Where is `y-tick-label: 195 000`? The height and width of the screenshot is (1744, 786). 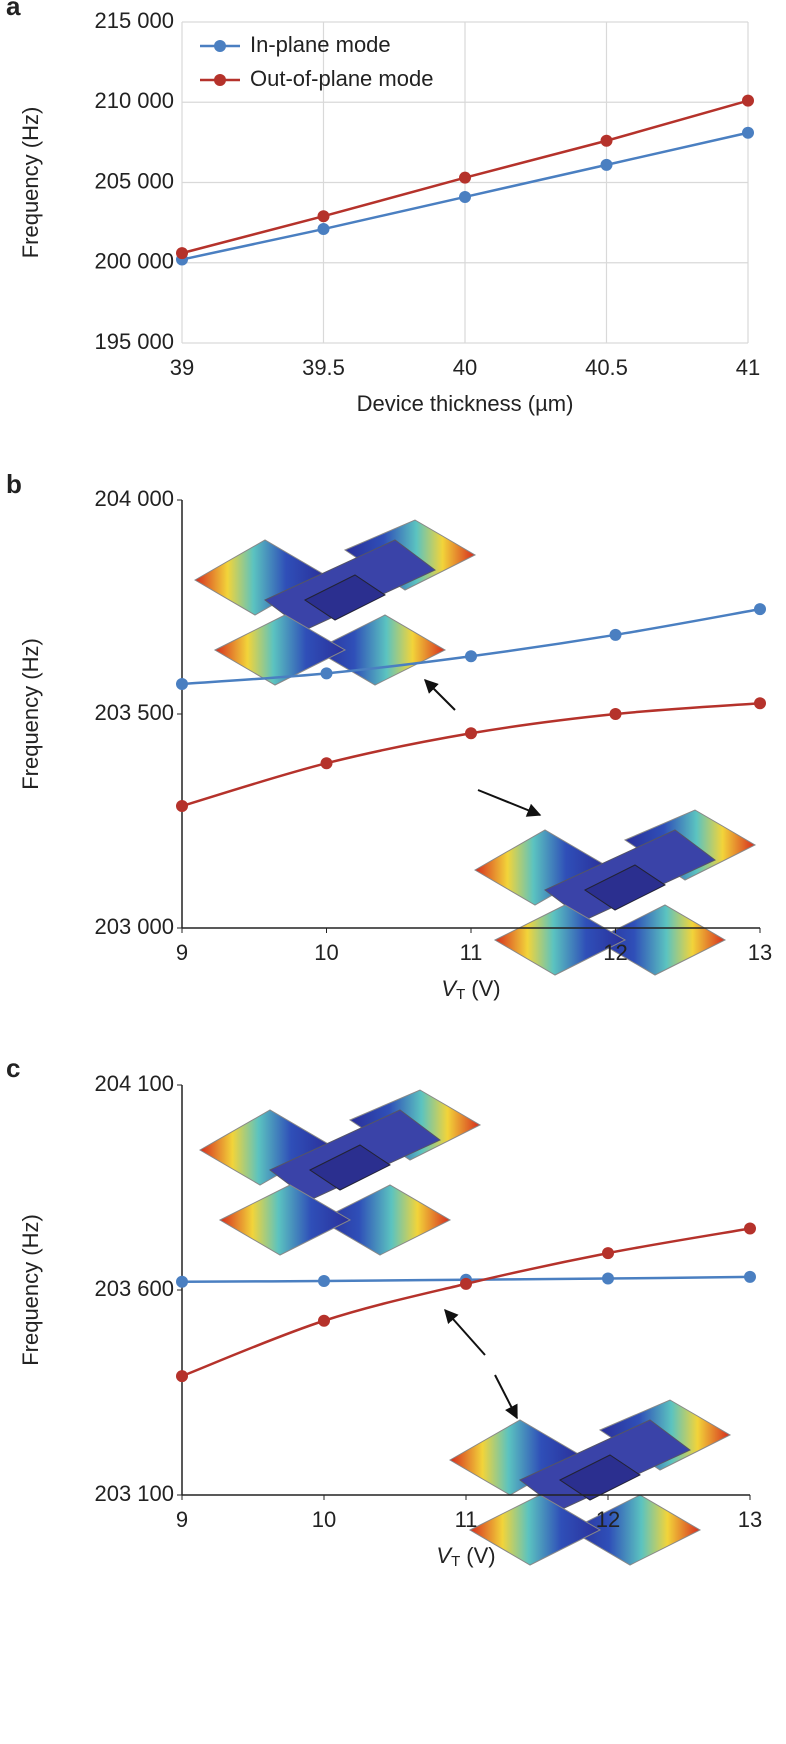 y-tick-label: 195 000 is located at coordinates (134, 341).